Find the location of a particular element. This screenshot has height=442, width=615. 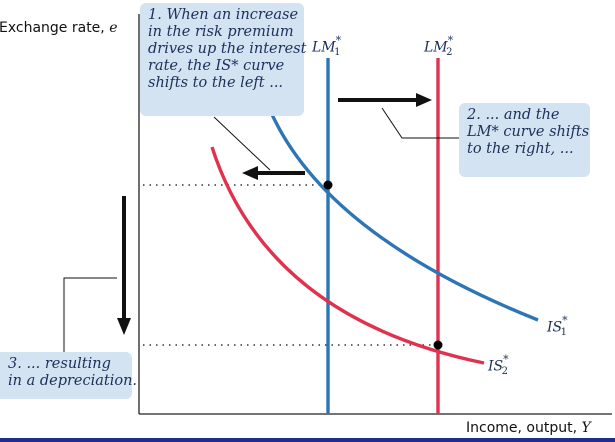

x-axis-label: Income, output, Y is located at coordinates (528, 428).